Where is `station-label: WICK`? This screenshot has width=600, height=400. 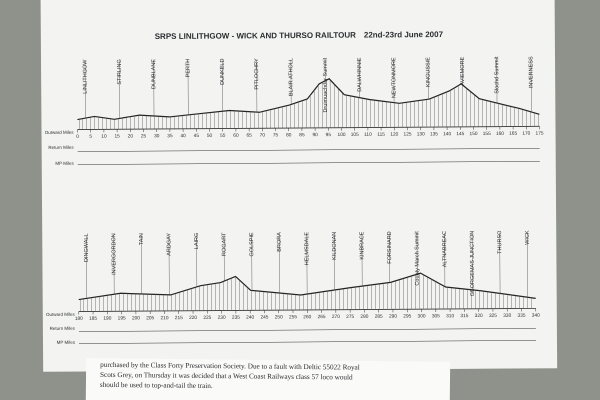
station-label: WICK is located at coordinates (528, 237).